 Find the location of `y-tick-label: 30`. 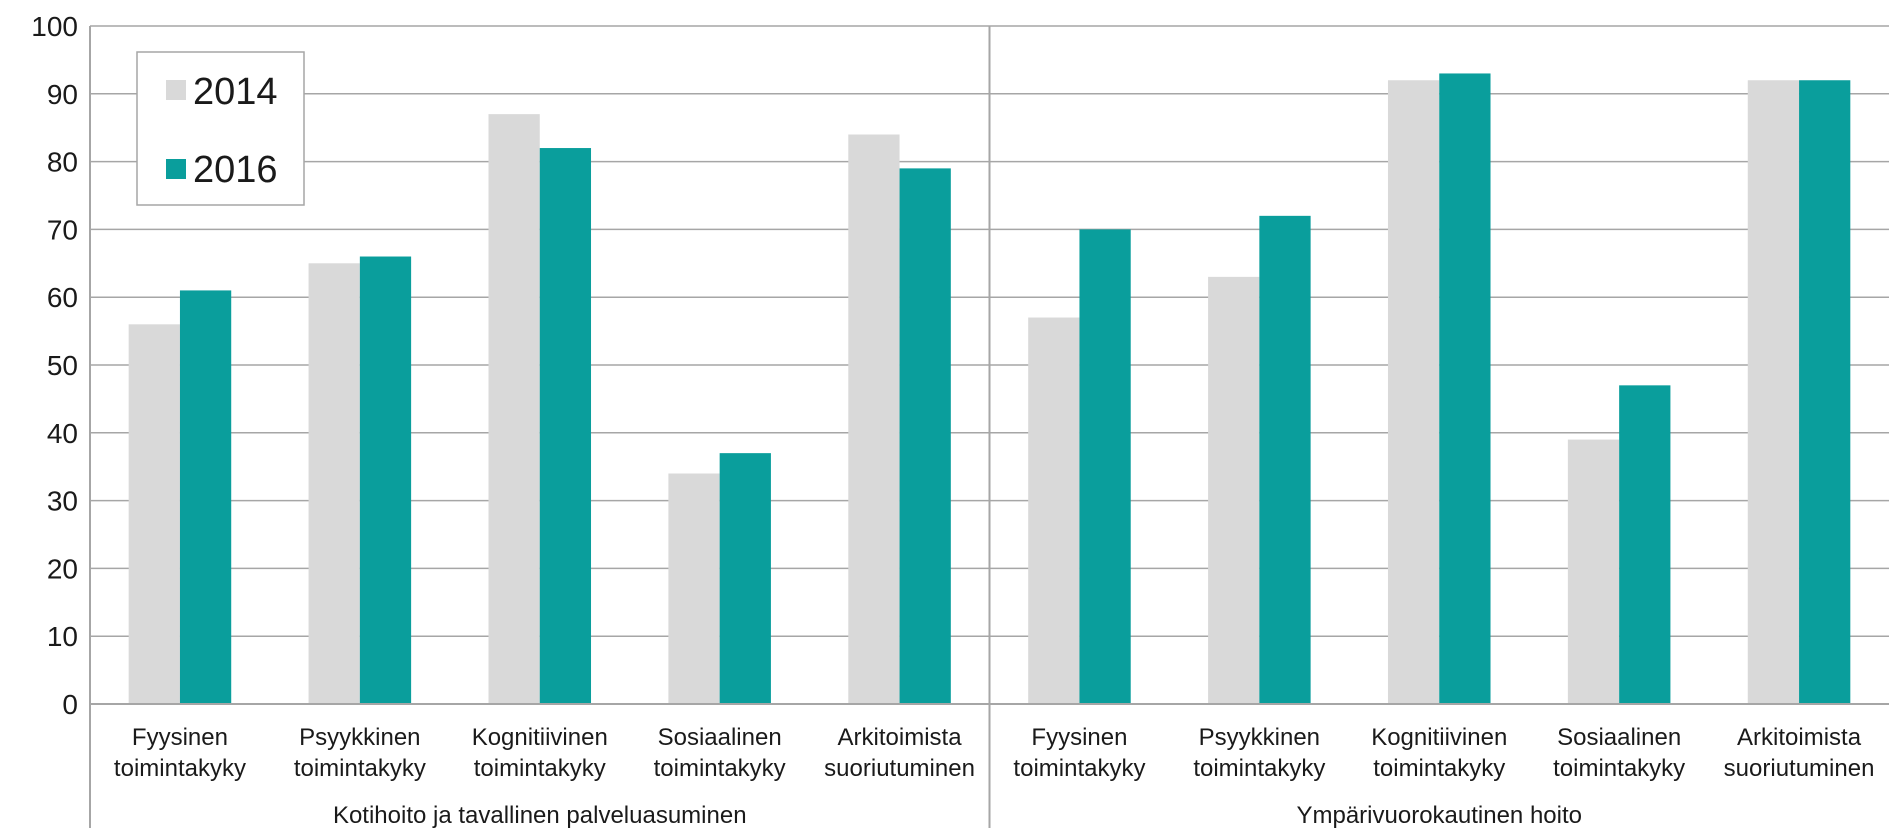

y-tick-label: 30 is located at coordinates (62, 501).